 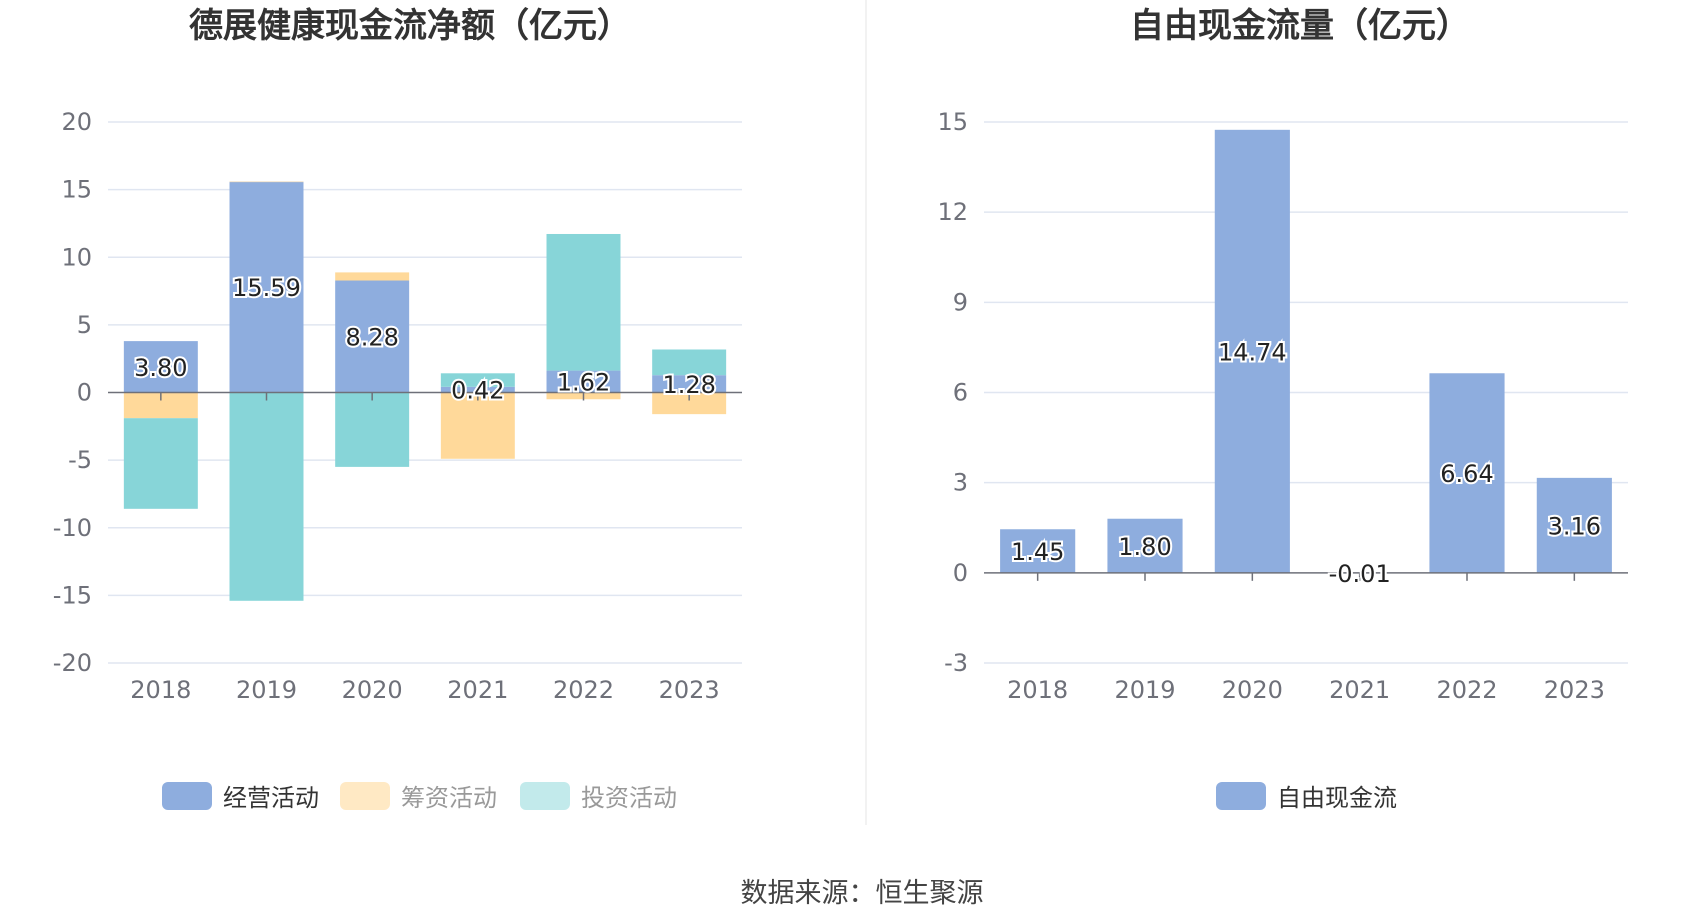 What do you see at coordinates (952, 122) in the screenshot?
I see `right-y-tick-label: 15` at bounding box center [952, 122].